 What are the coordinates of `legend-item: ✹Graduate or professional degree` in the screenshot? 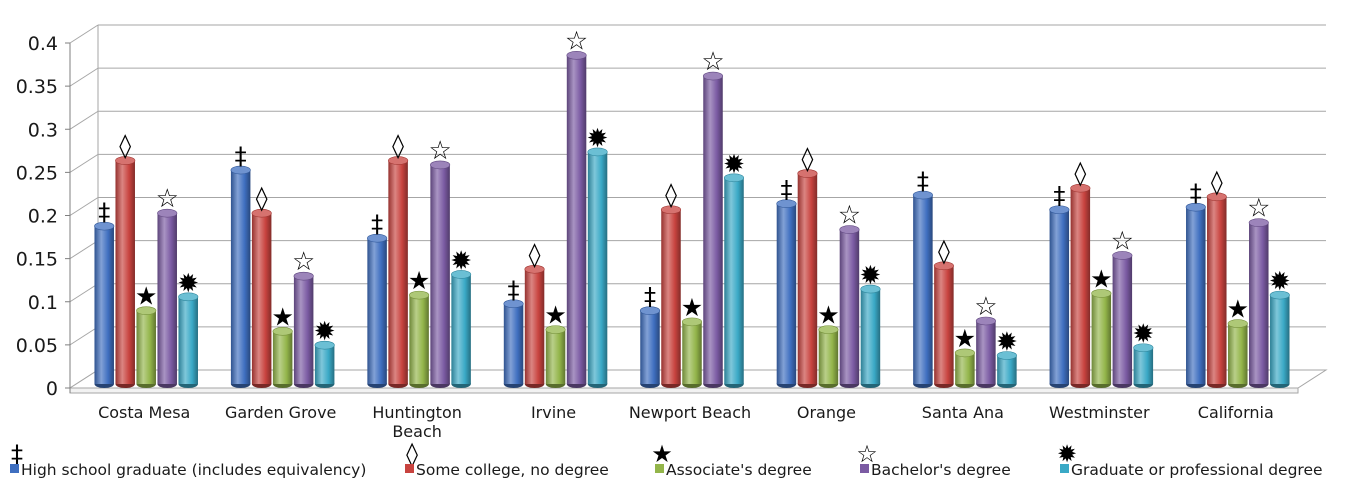 It's located at (1190, 459).